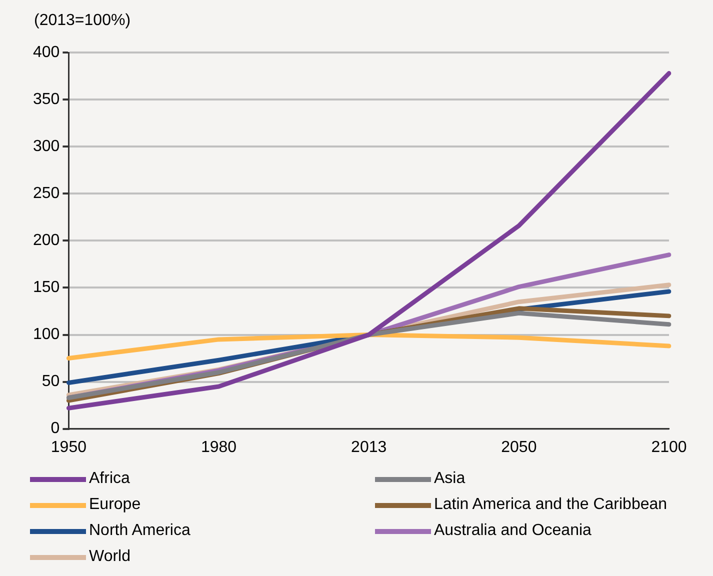  Describe the element at coordinates (51, 381) in the screenshot. I see `y-tick-label: 50` at that location.